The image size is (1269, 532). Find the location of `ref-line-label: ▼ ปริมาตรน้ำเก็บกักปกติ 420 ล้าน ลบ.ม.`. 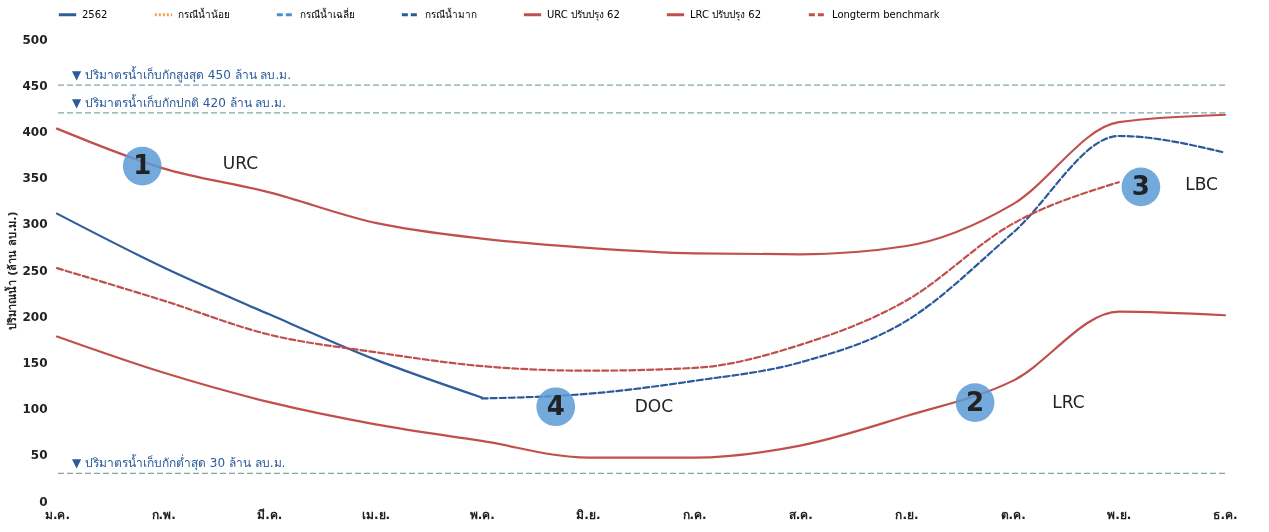

ref-line-label: ▼ ปริมาตรน้ำเก็บกักปกติ 420 ล้าน ลบ.ม. is located at coordinates (179, 101).